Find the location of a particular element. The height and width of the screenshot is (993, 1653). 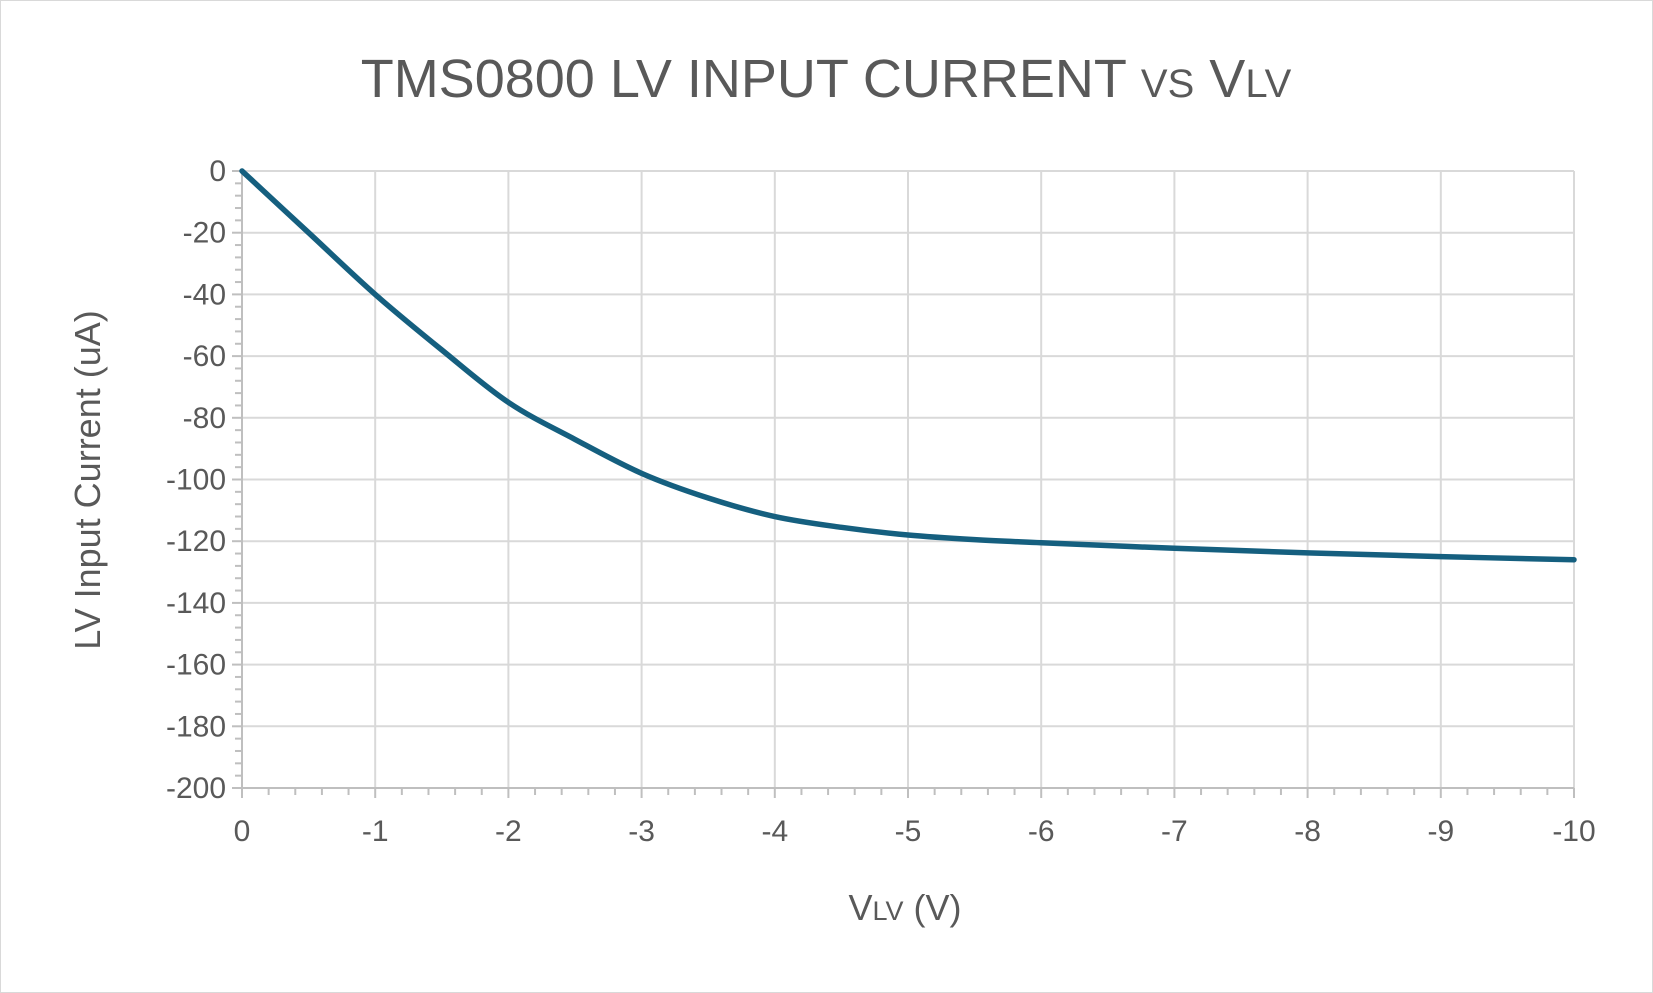

chart-title: TMS0800 LV INPUT CURRENT VS VLV is located at coordinates (826, 79).